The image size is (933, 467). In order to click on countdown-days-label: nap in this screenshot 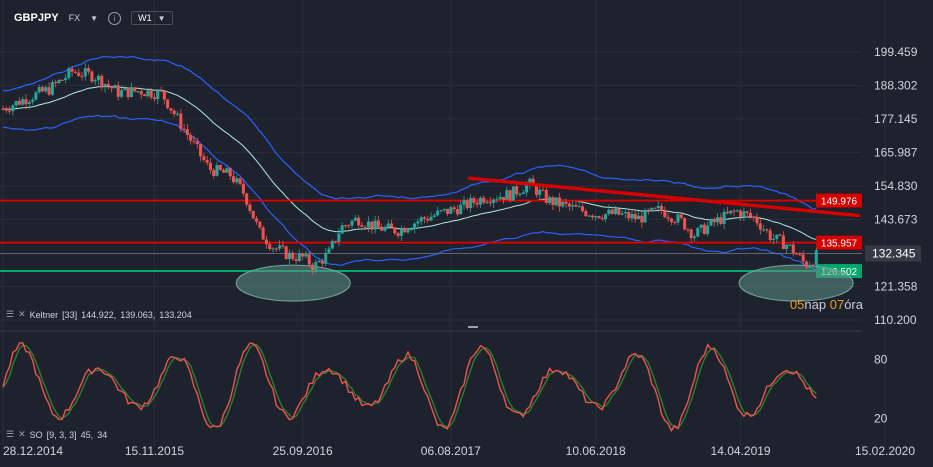, I will do `click(817, 304)`.